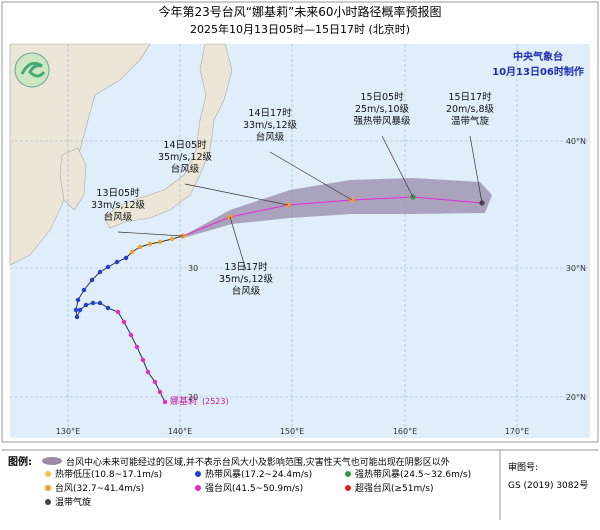 This screenshot has height=530, width=600. I want to click on legend-label: 强热带风暴(24.5~32.6m/s), so click(413, 474).